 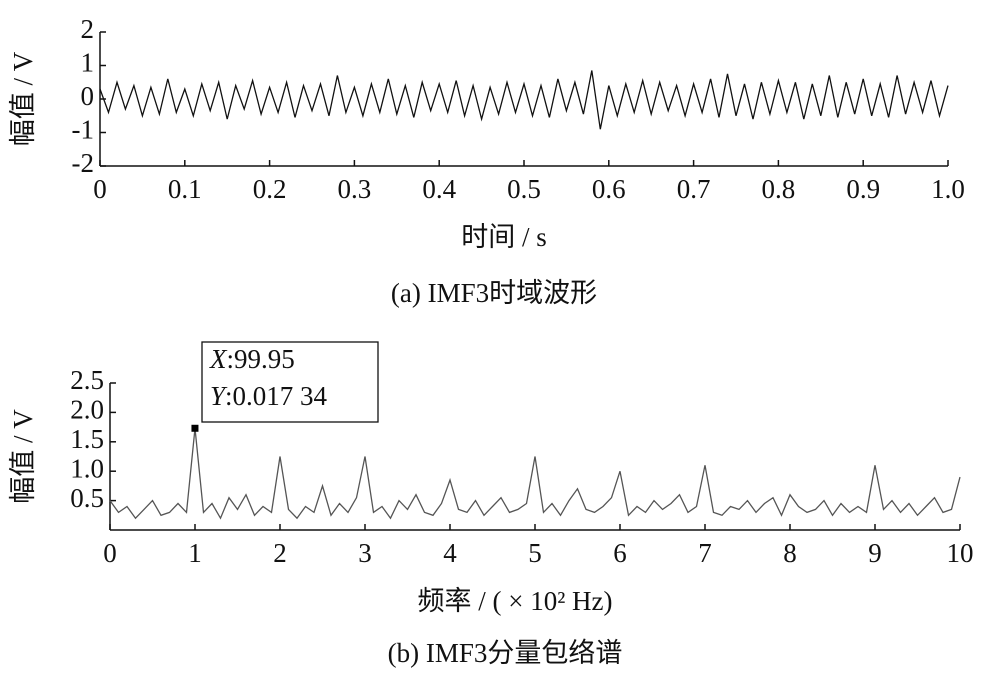 What do you see at coordinates (270, 189) in the screenshot?
I see `x-tick-label: 0.2` at bounding box center [270, 189].